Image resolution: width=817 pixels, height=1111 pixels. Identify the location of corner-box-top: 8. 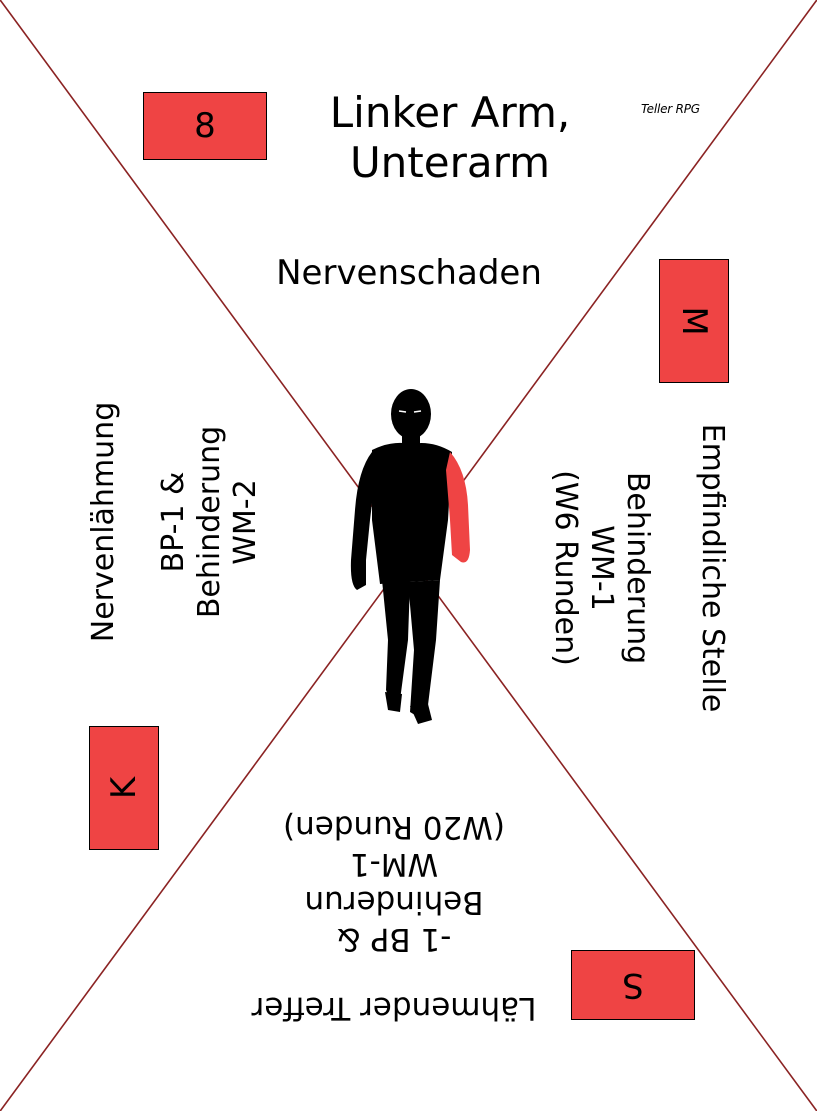
(205, 126).